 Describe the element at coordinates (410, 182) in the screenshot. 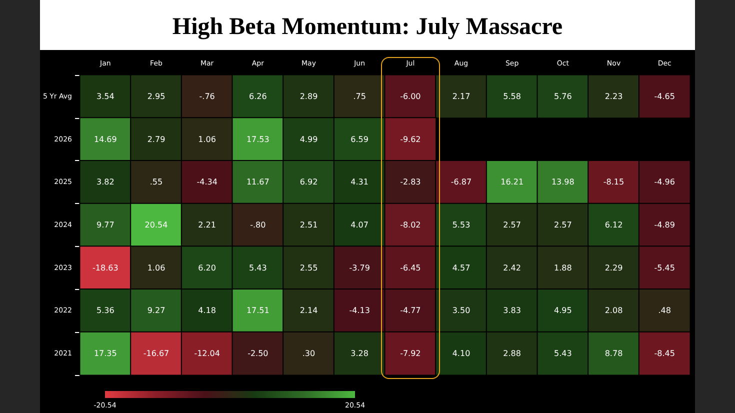

I see `data-label: -2.83` at that location.